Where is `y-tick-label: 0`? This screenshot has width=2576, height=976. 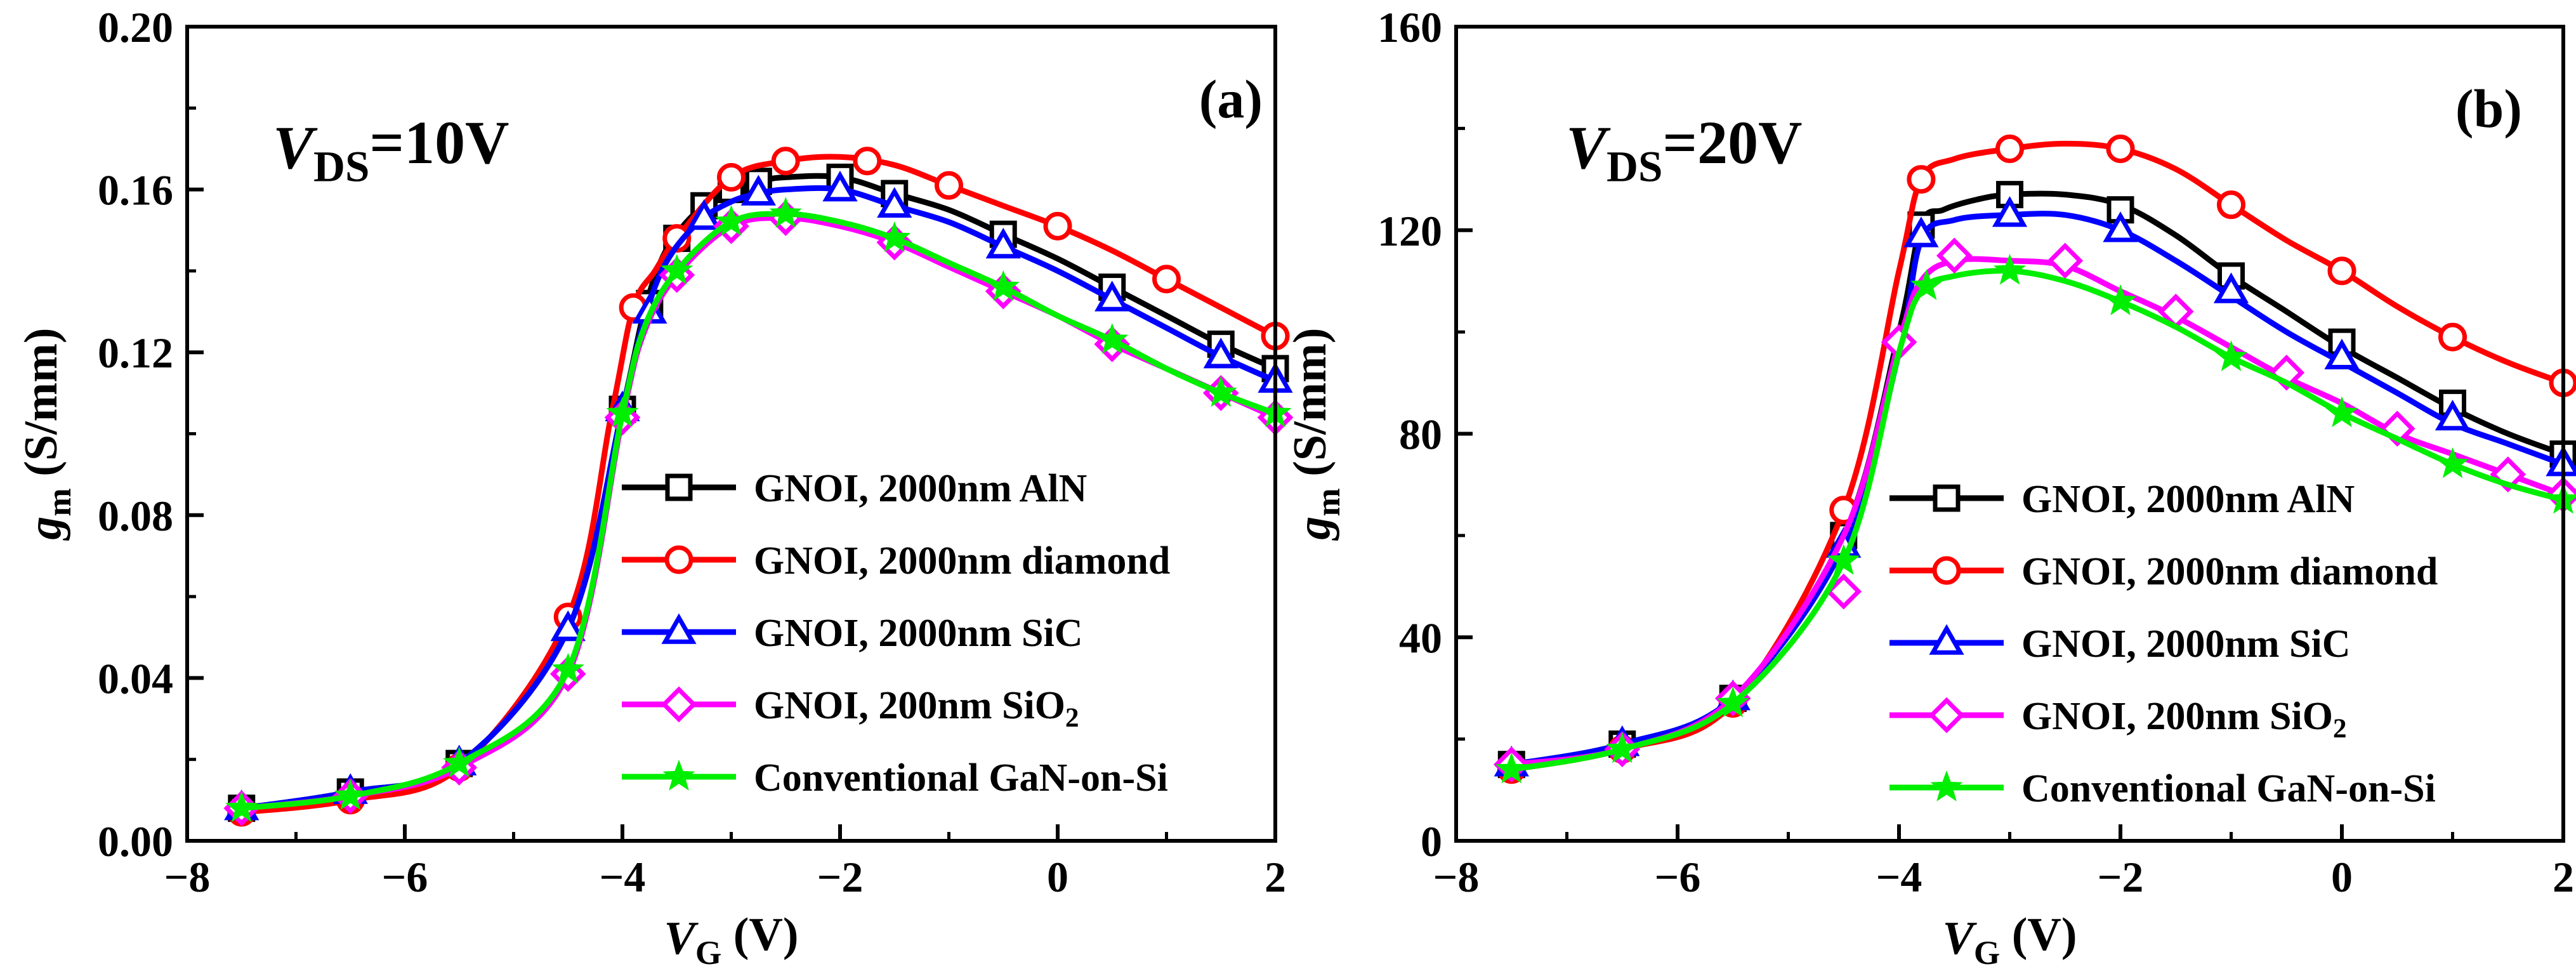
y-tick-label: 0 is located at coordinates (1431, 841).